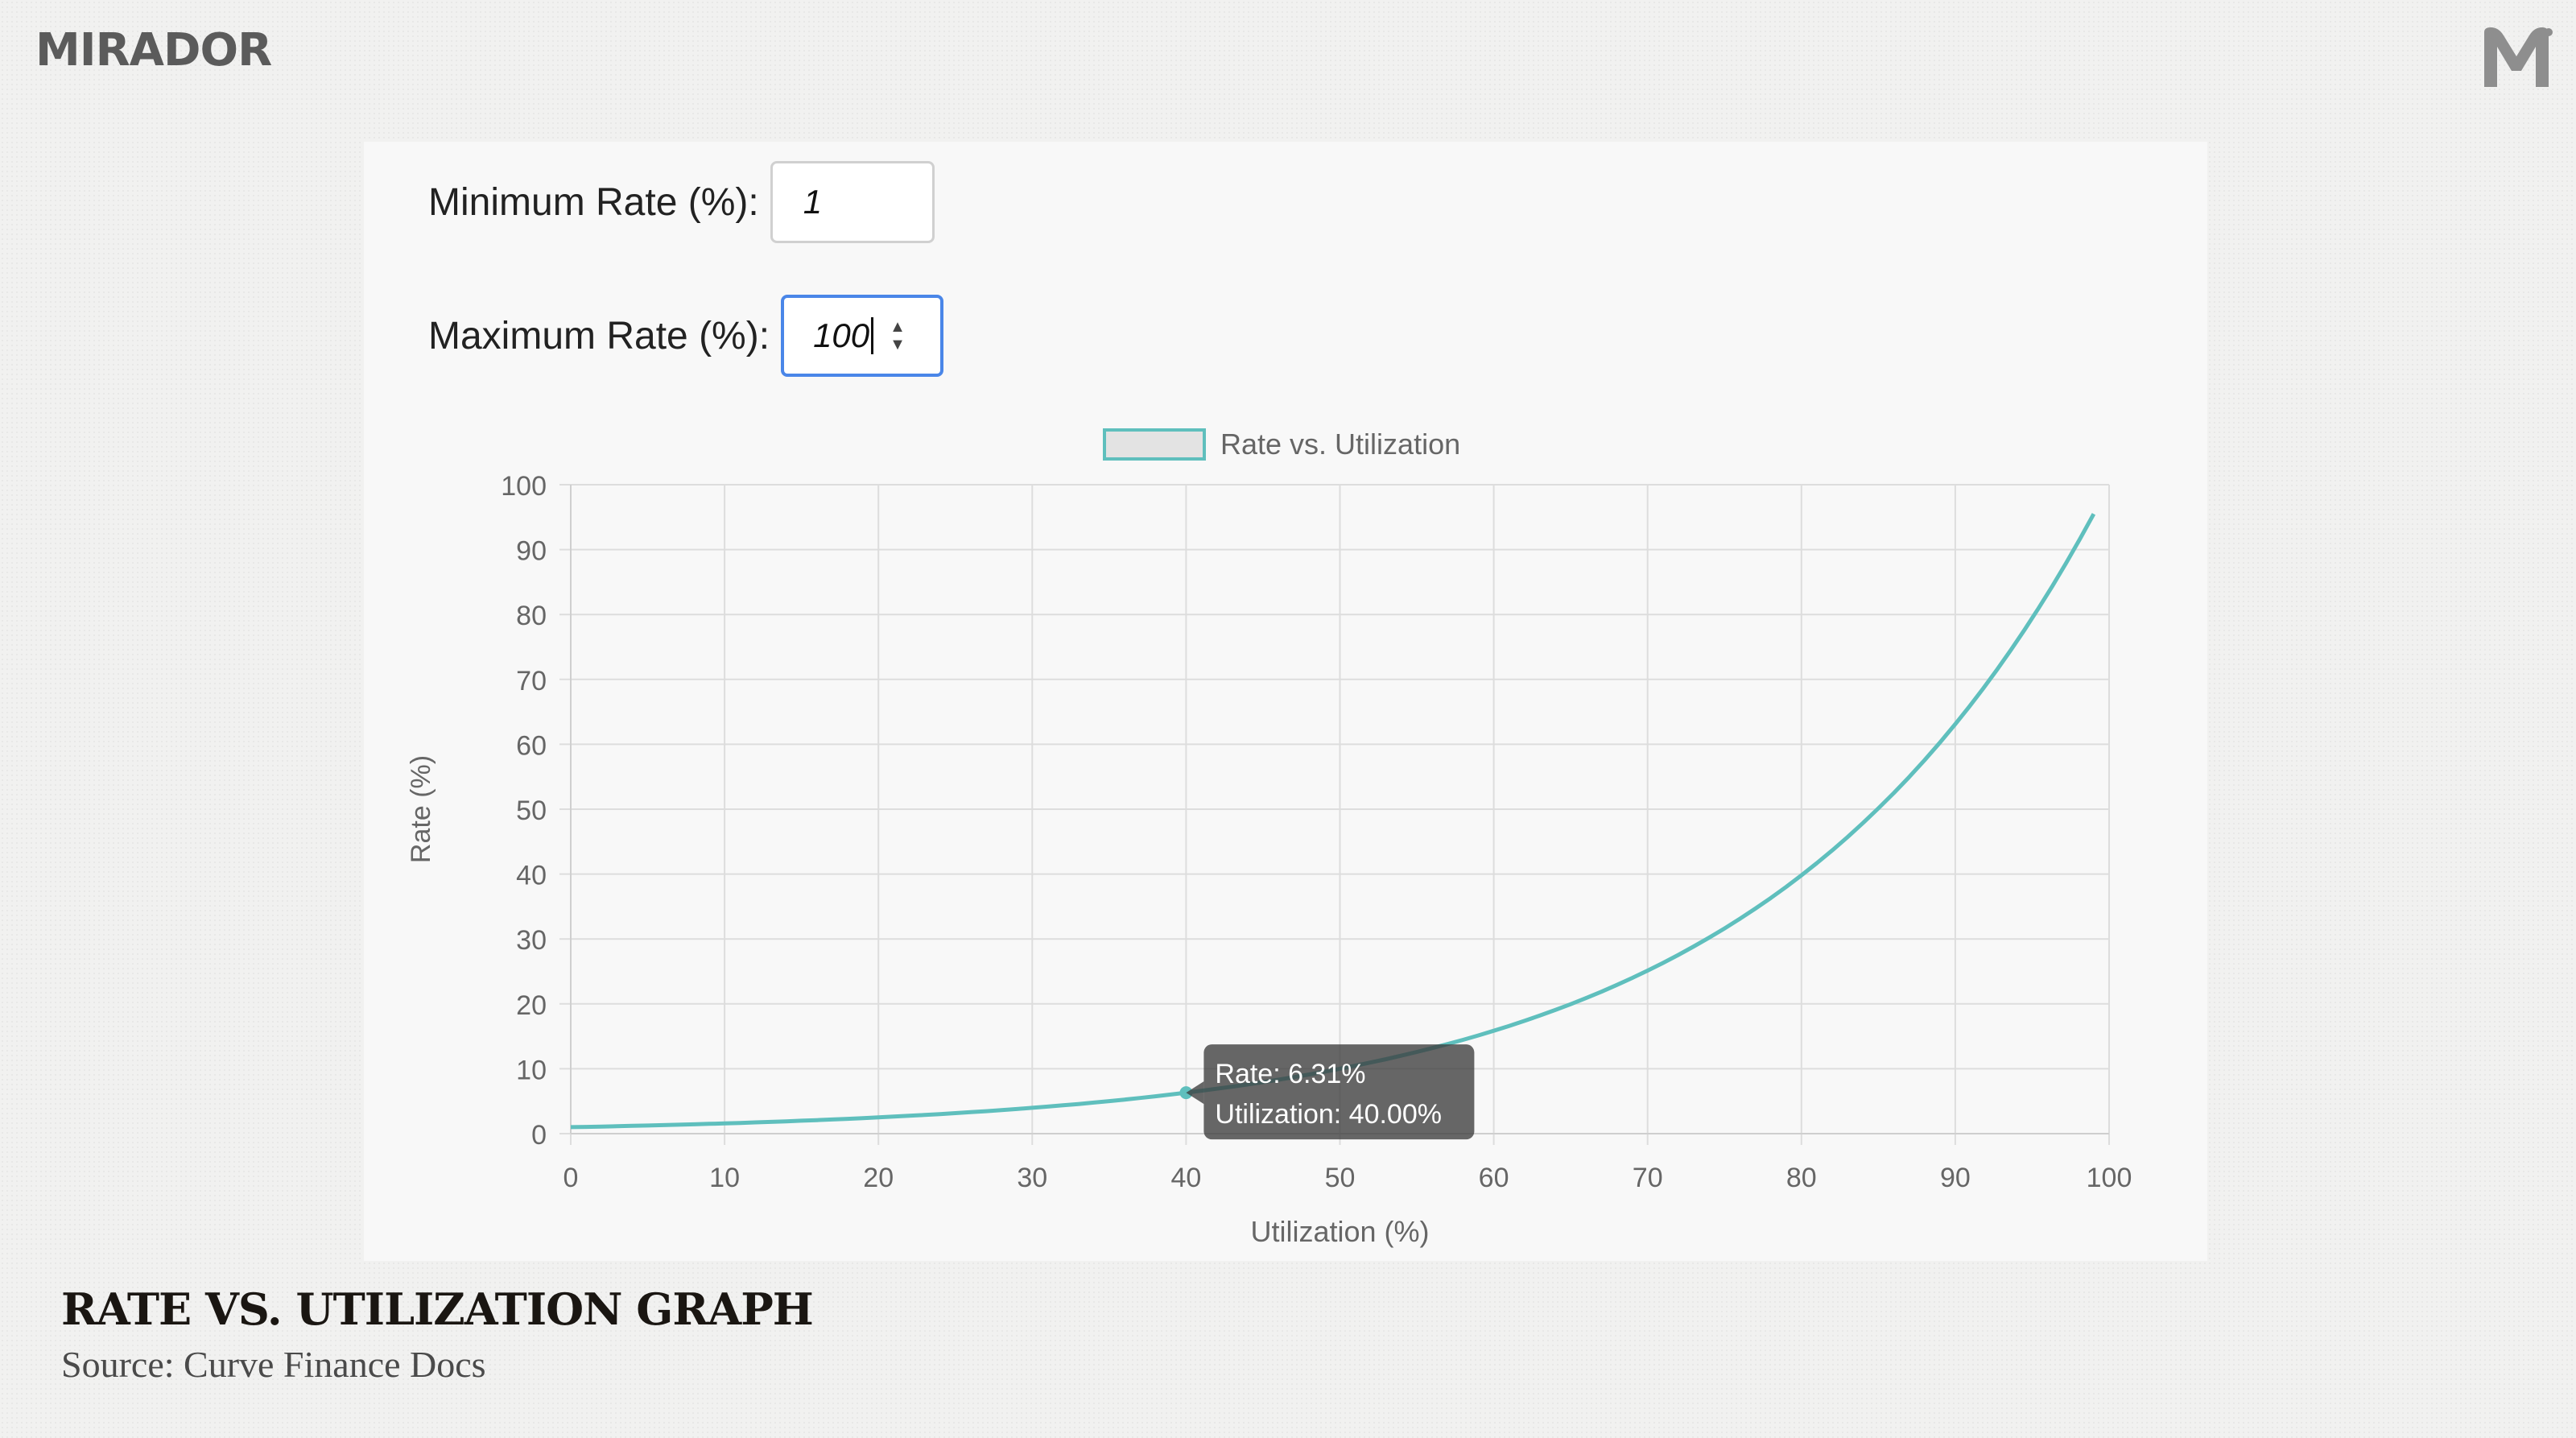 The image size is (2576, 1438). Describe the element at coordinates (852, 202) in the screenshot. I see `min-rate-input: 1` at that location.